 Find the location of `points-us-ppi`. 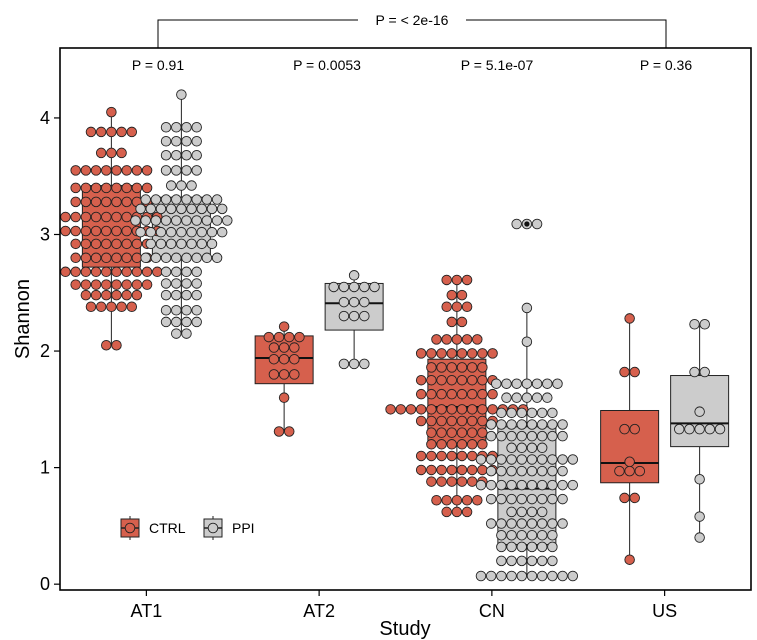

points-us-ppi is located at coordinates (699, 430).